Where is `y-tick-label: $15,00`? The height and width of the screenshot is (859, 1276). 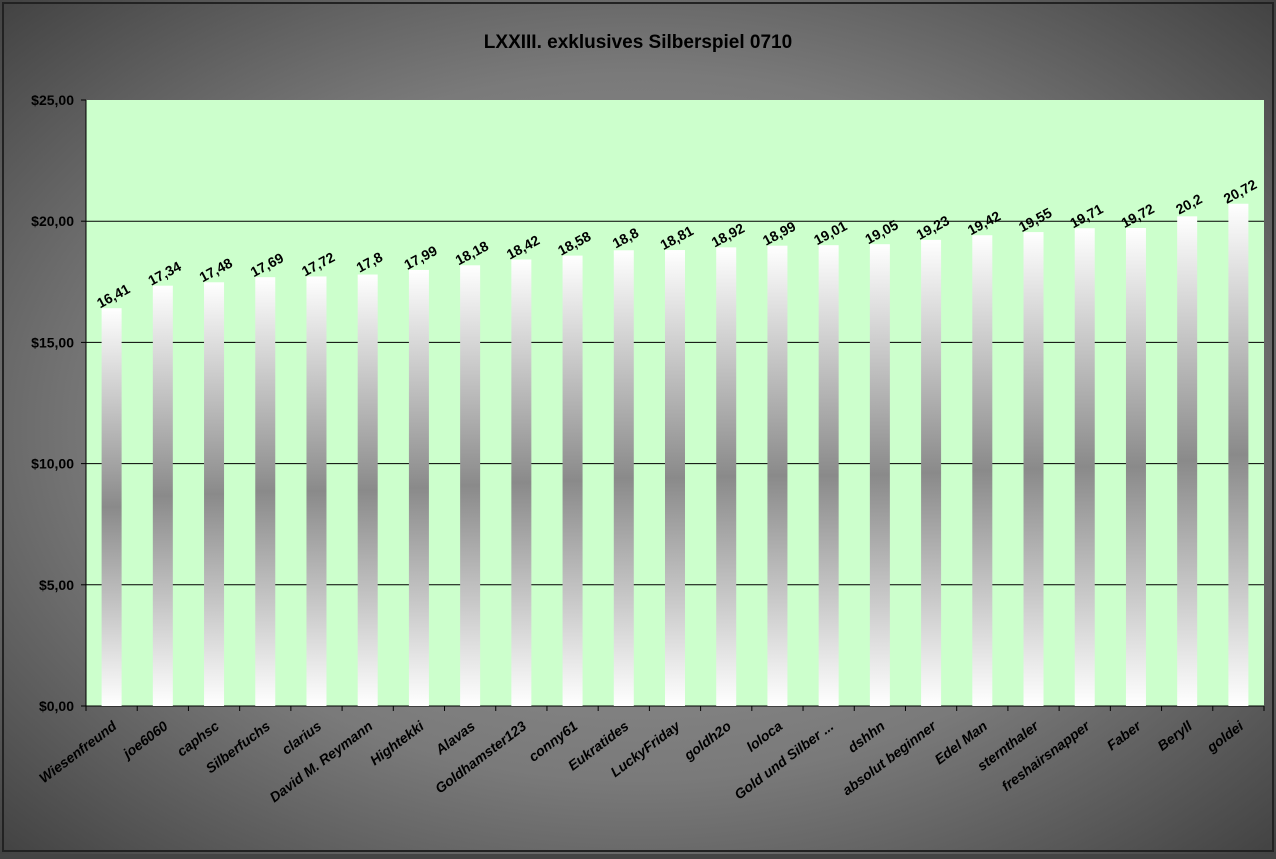 y-tick-label: $15,00 is located at coordinates (52, 342).